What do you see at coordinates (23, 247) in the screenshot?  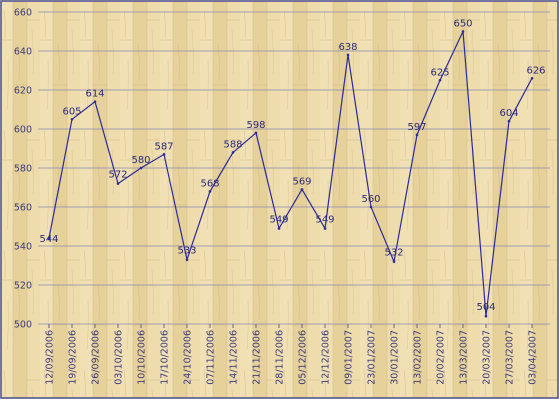 I see `y-tick-label: 540` at bounding box center [23, 247].